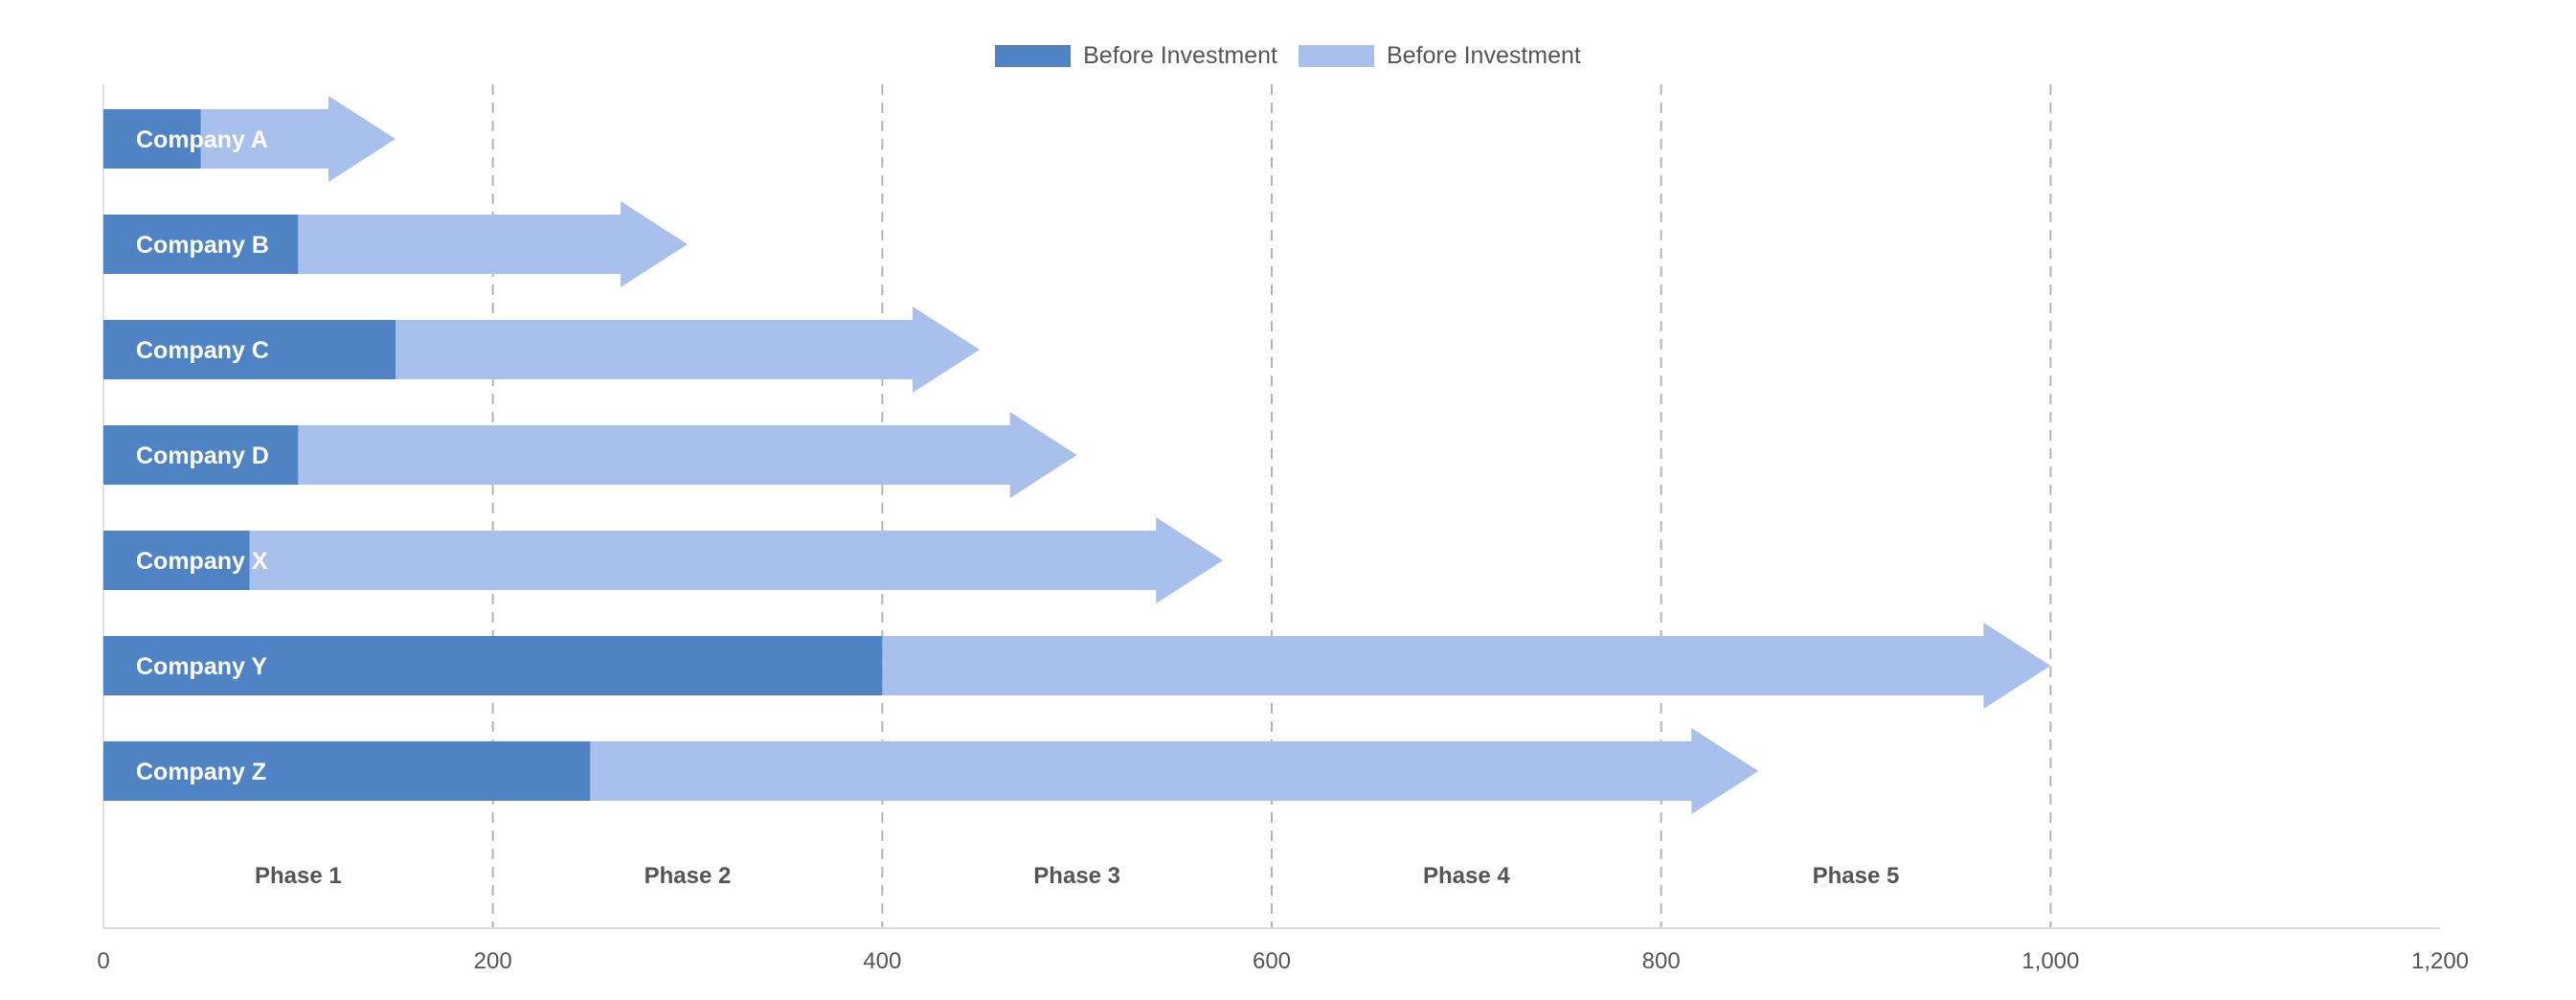 Image resolution: width=2576 pixels, height=1000 pixels. I want to click on x-tick-label: 1,200, so click(2440, 961).